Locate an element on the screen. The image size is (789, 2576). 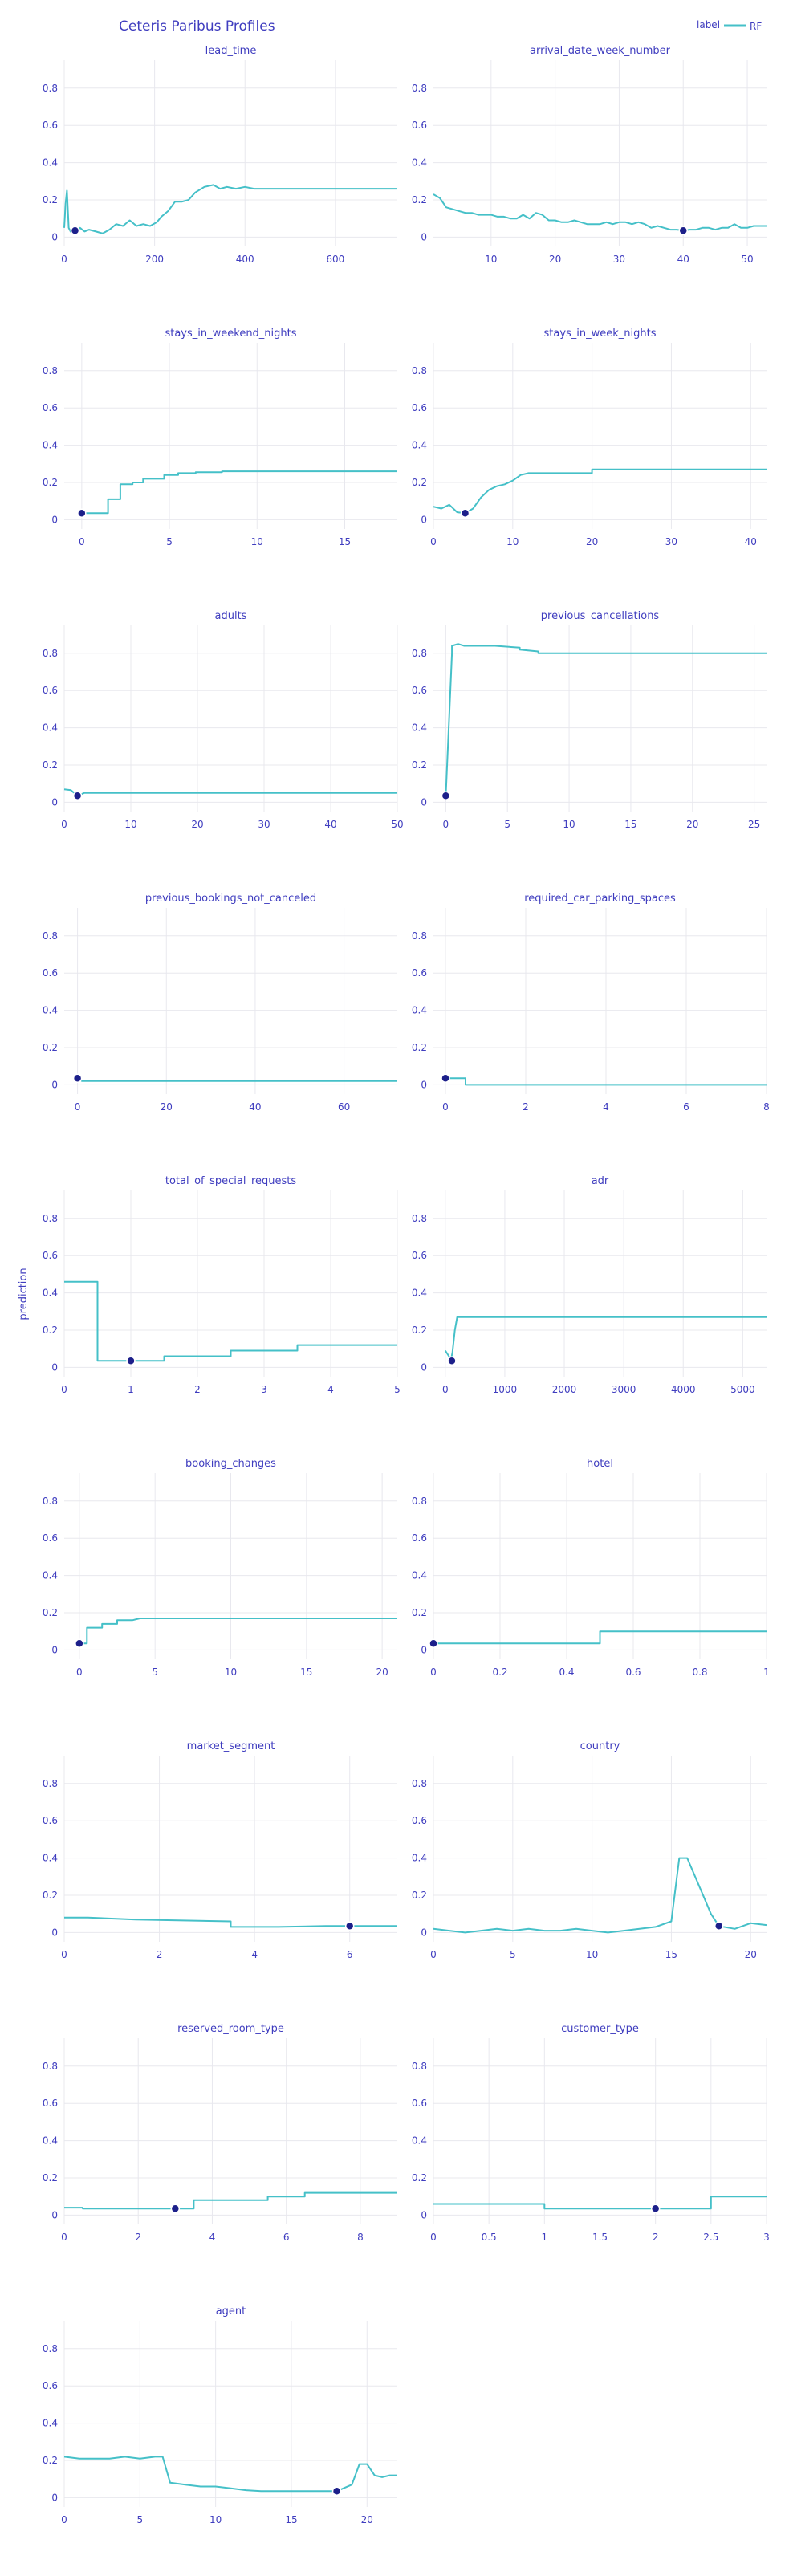
panel-booking-changes: booking_changes 0 5 10 15 20 0 0.2 0.4 0.6 0.8 is located at coordinates (220, 1568).